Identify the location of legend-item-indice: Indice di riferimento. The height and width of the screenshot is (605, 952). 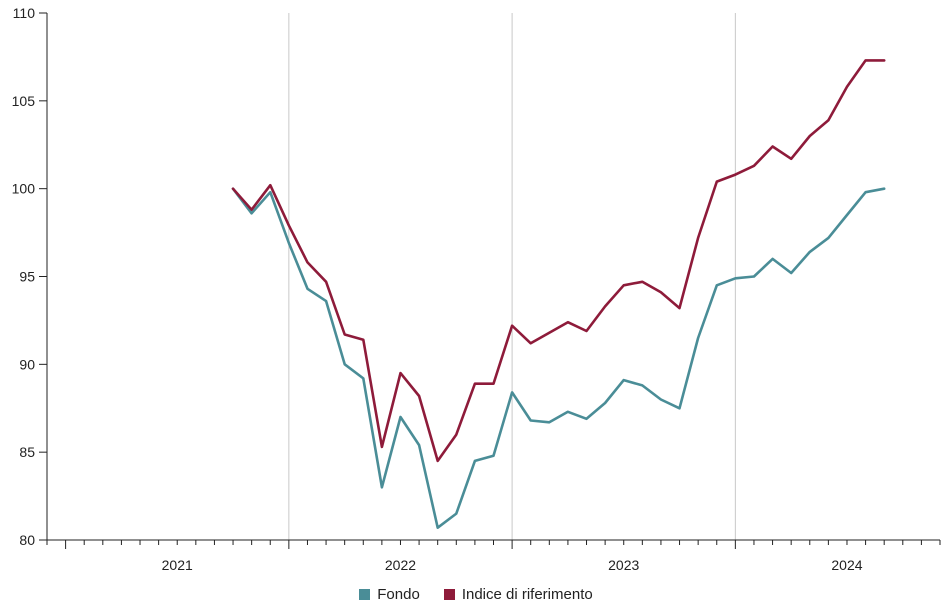
(518, 594).